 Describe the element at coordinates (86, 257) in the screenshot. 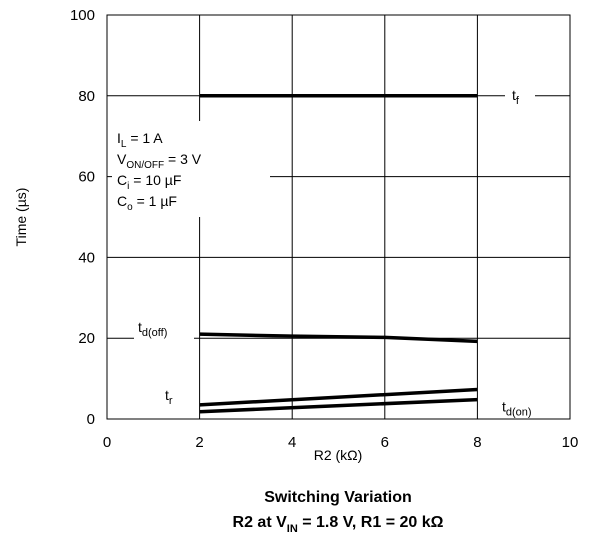

I see `y-tick-label-2: 40` at that location.